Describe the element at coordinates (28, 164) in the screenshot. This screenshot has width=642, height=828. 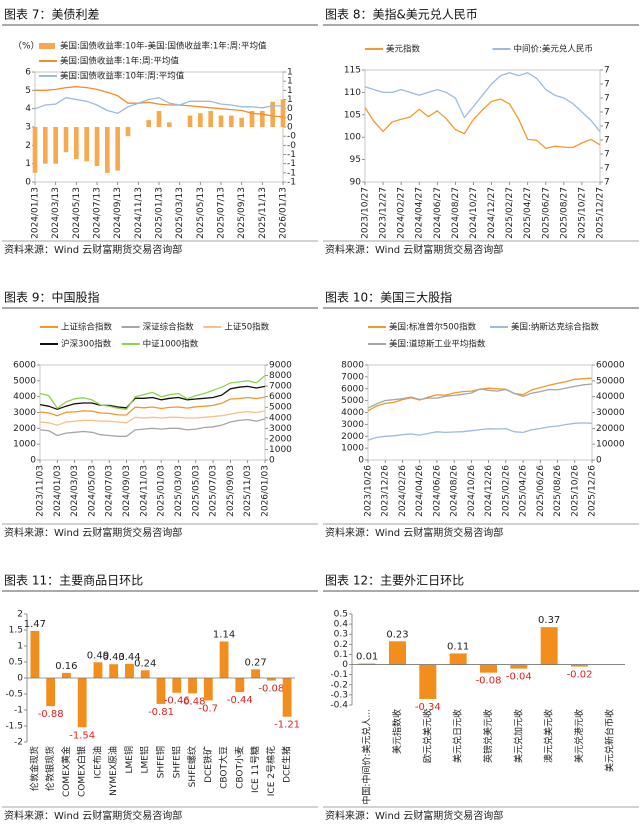
I see `y-tick-label: 1` at that location.